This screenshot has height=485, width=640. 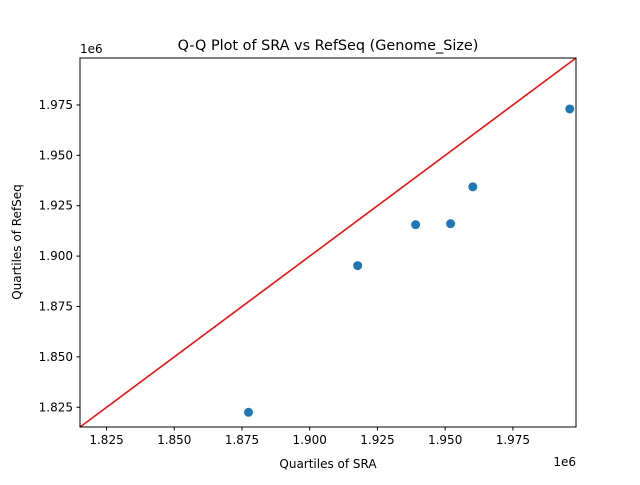 What do you see at coordinates (513, 440) in the screenshot?
I see `x-tick-label: 1.975` at bounding box center [513, 440].